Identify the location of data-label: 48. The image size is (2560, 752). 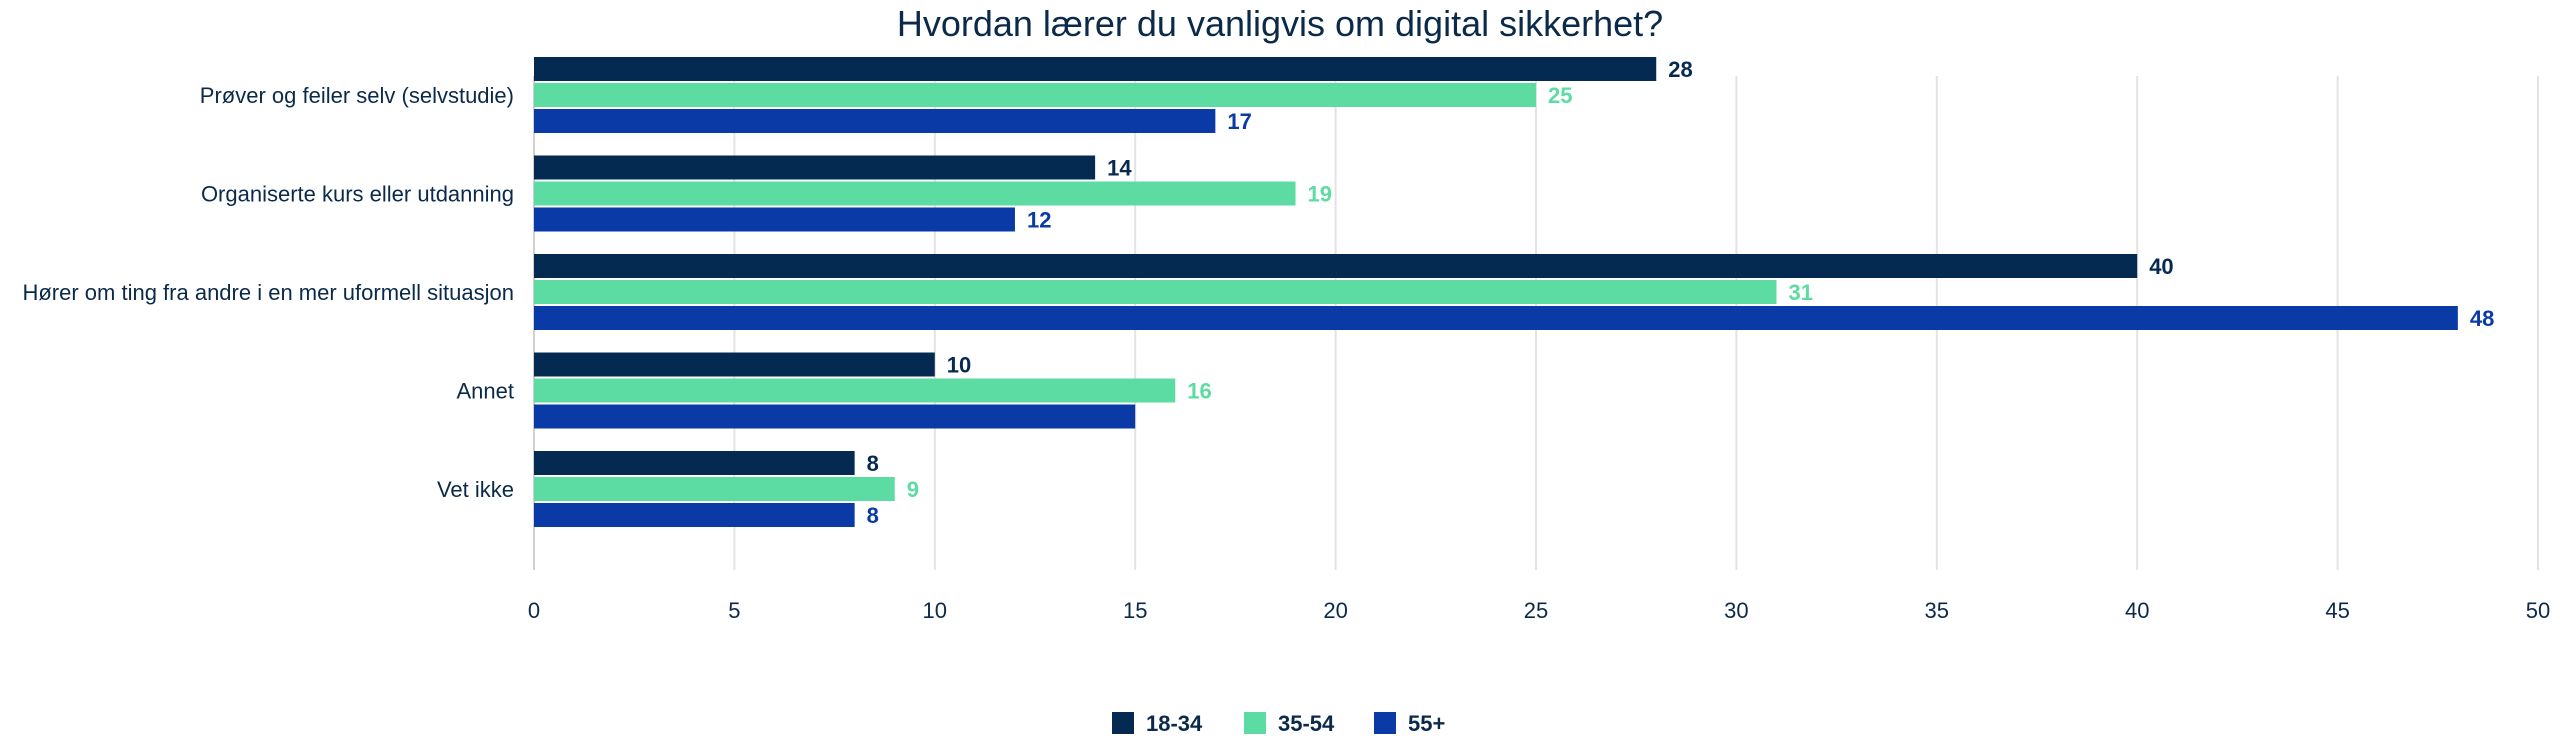
(2482, 318).